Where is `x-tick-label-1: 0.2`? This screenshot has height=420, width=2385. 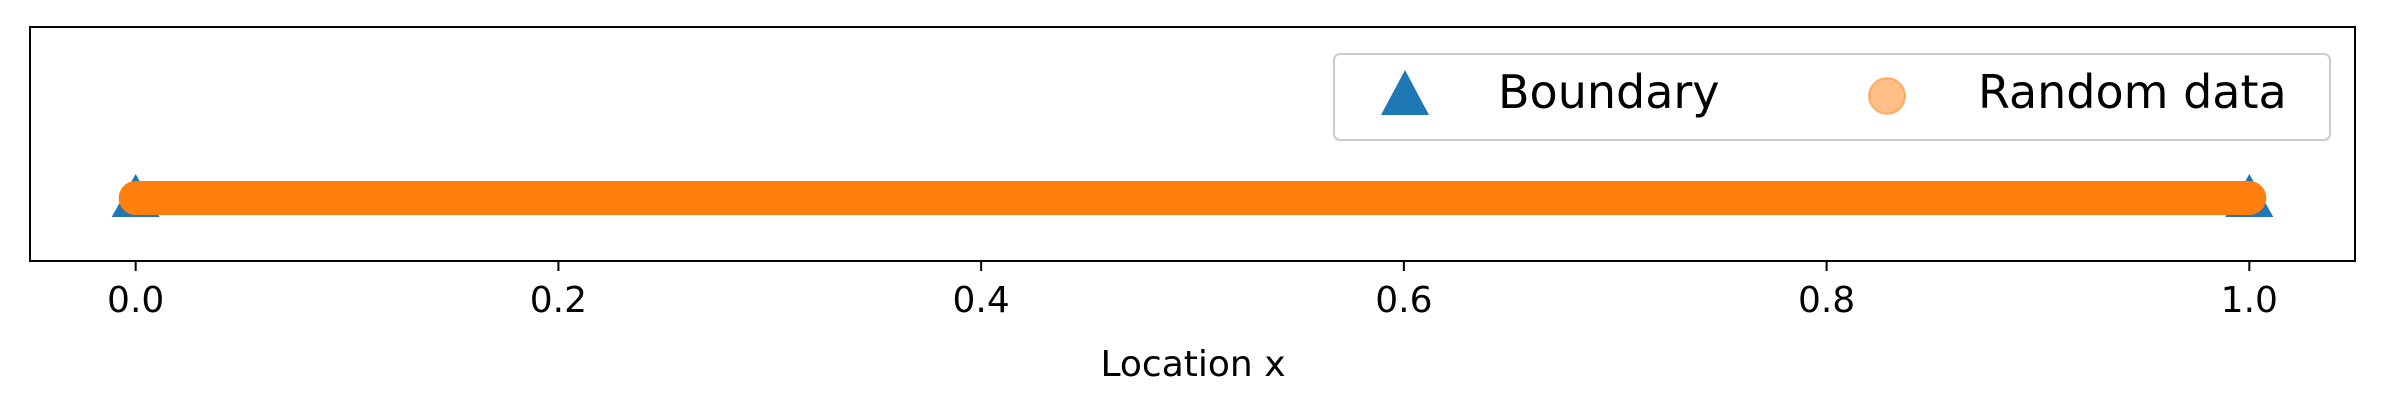 x-tick-label-1: 0.2 is located at coordinates (558, 300).